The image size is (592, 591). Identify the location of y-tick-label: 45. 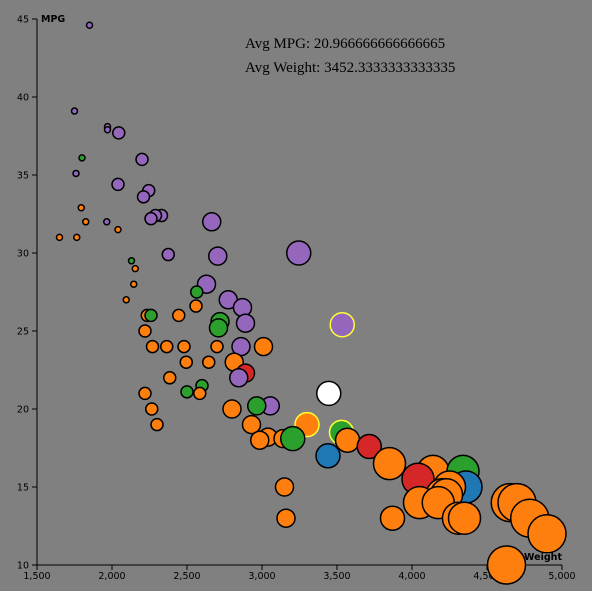
(23, 20).